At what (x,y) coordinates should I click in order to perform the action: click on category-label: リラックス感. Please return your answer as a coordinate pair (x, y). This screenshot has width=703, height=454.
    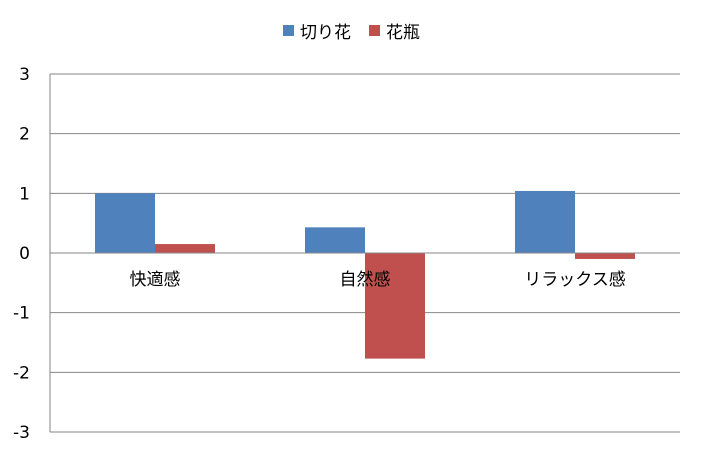
    Looking at the image, I should click on (575, 280).